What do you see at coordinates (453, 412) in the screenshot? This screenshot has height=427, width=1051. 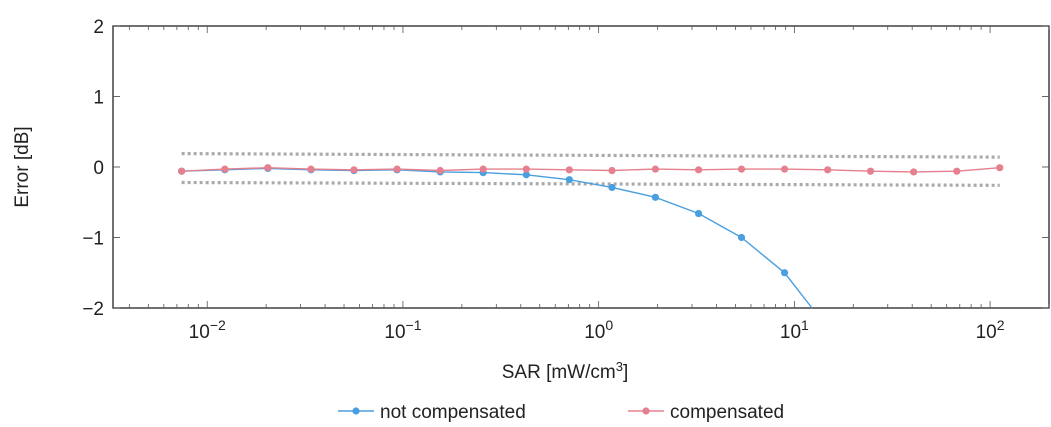 I see `legend-label-not-compensated: not compensated` at bounding box center [453, 412].